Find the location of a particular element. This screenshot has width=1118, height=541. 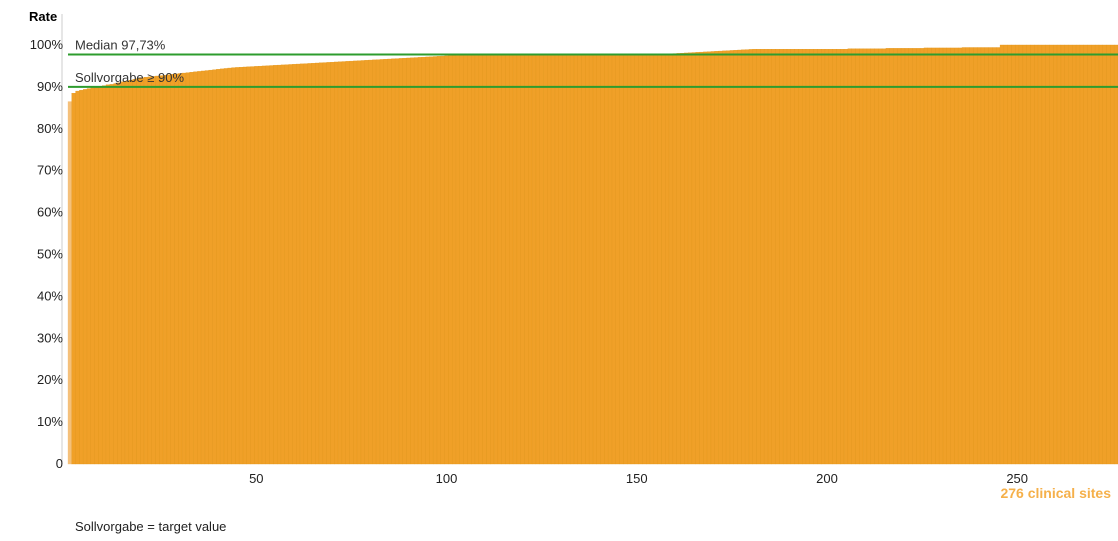

y-tick-label: 0 is located at coordinates (59, 463).